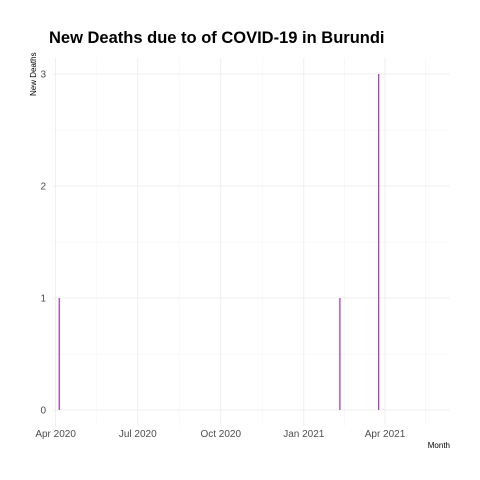 This screenshot has width=480, height=480. What do you see at coordinates (385, 434) in the screenshot?
I see `x-tick-label: Apr 2021` at bounding box center [385, 434].